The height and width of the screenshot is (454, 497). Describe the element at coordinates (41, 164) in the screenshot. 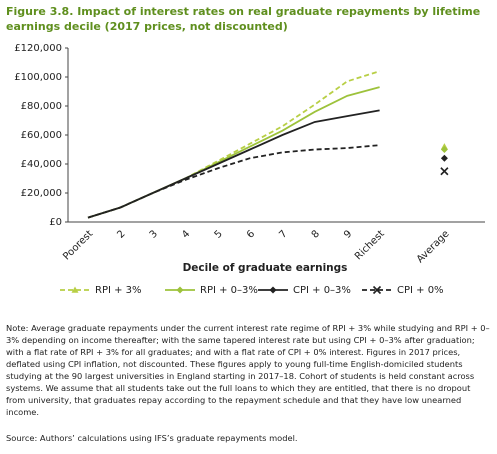

I see `y-tick-label: £40,000` at that location.